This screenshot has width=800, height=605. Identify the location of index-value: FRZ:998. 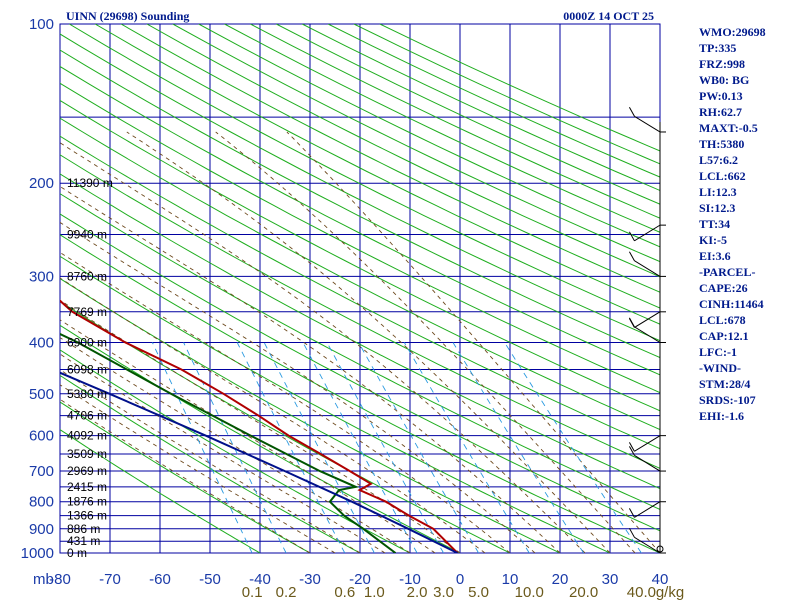
(722, 64).